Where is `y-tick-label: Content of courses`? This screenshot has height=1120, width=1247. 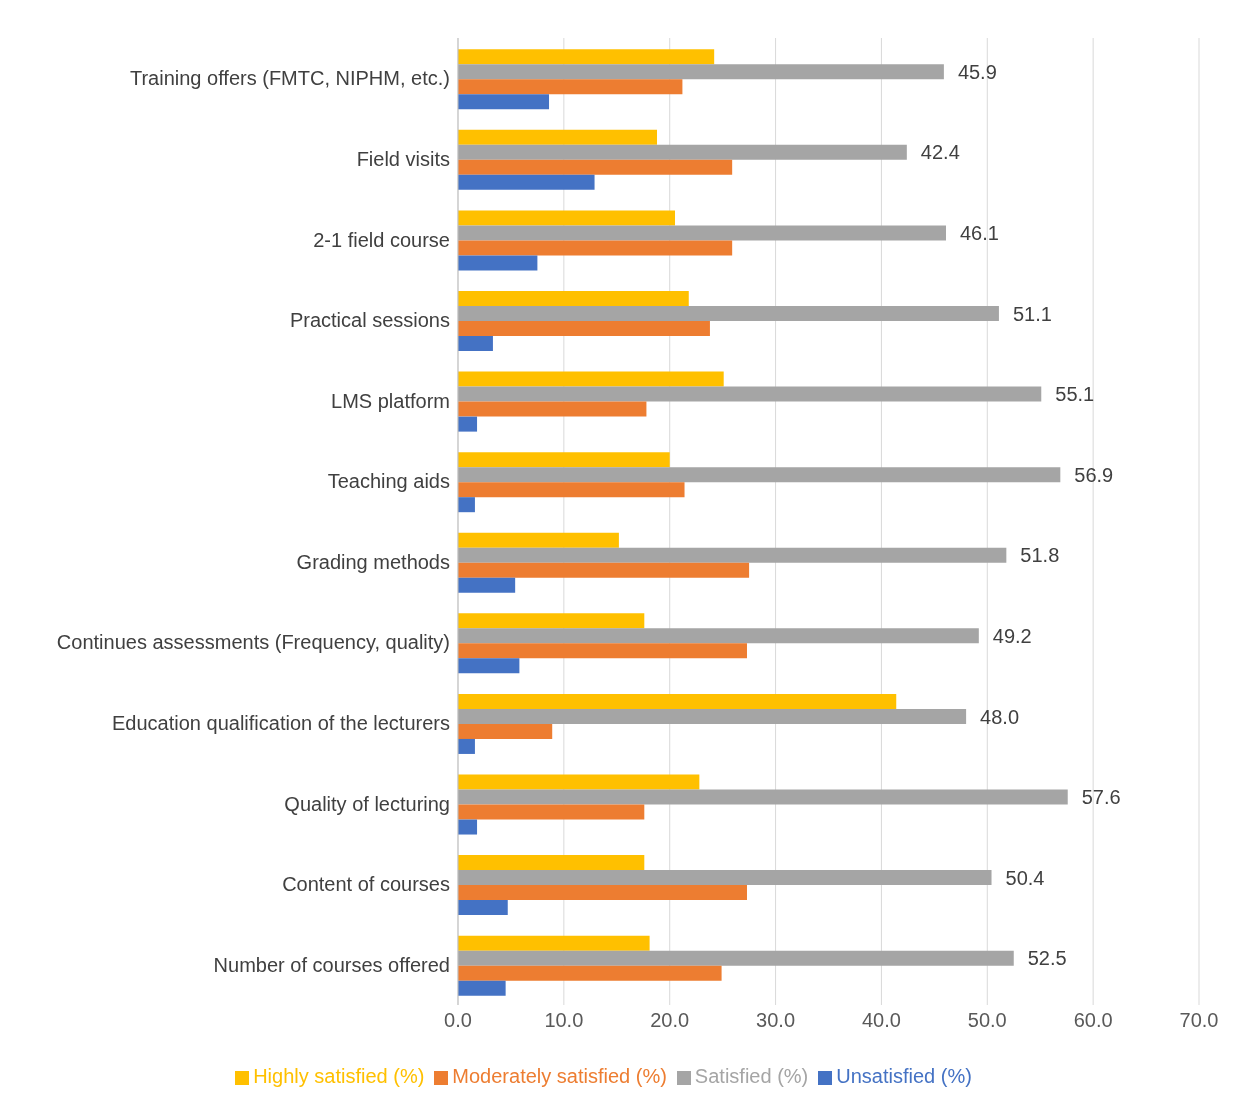 y-tick-label: Content of courses is located at coordinates (366, 884).